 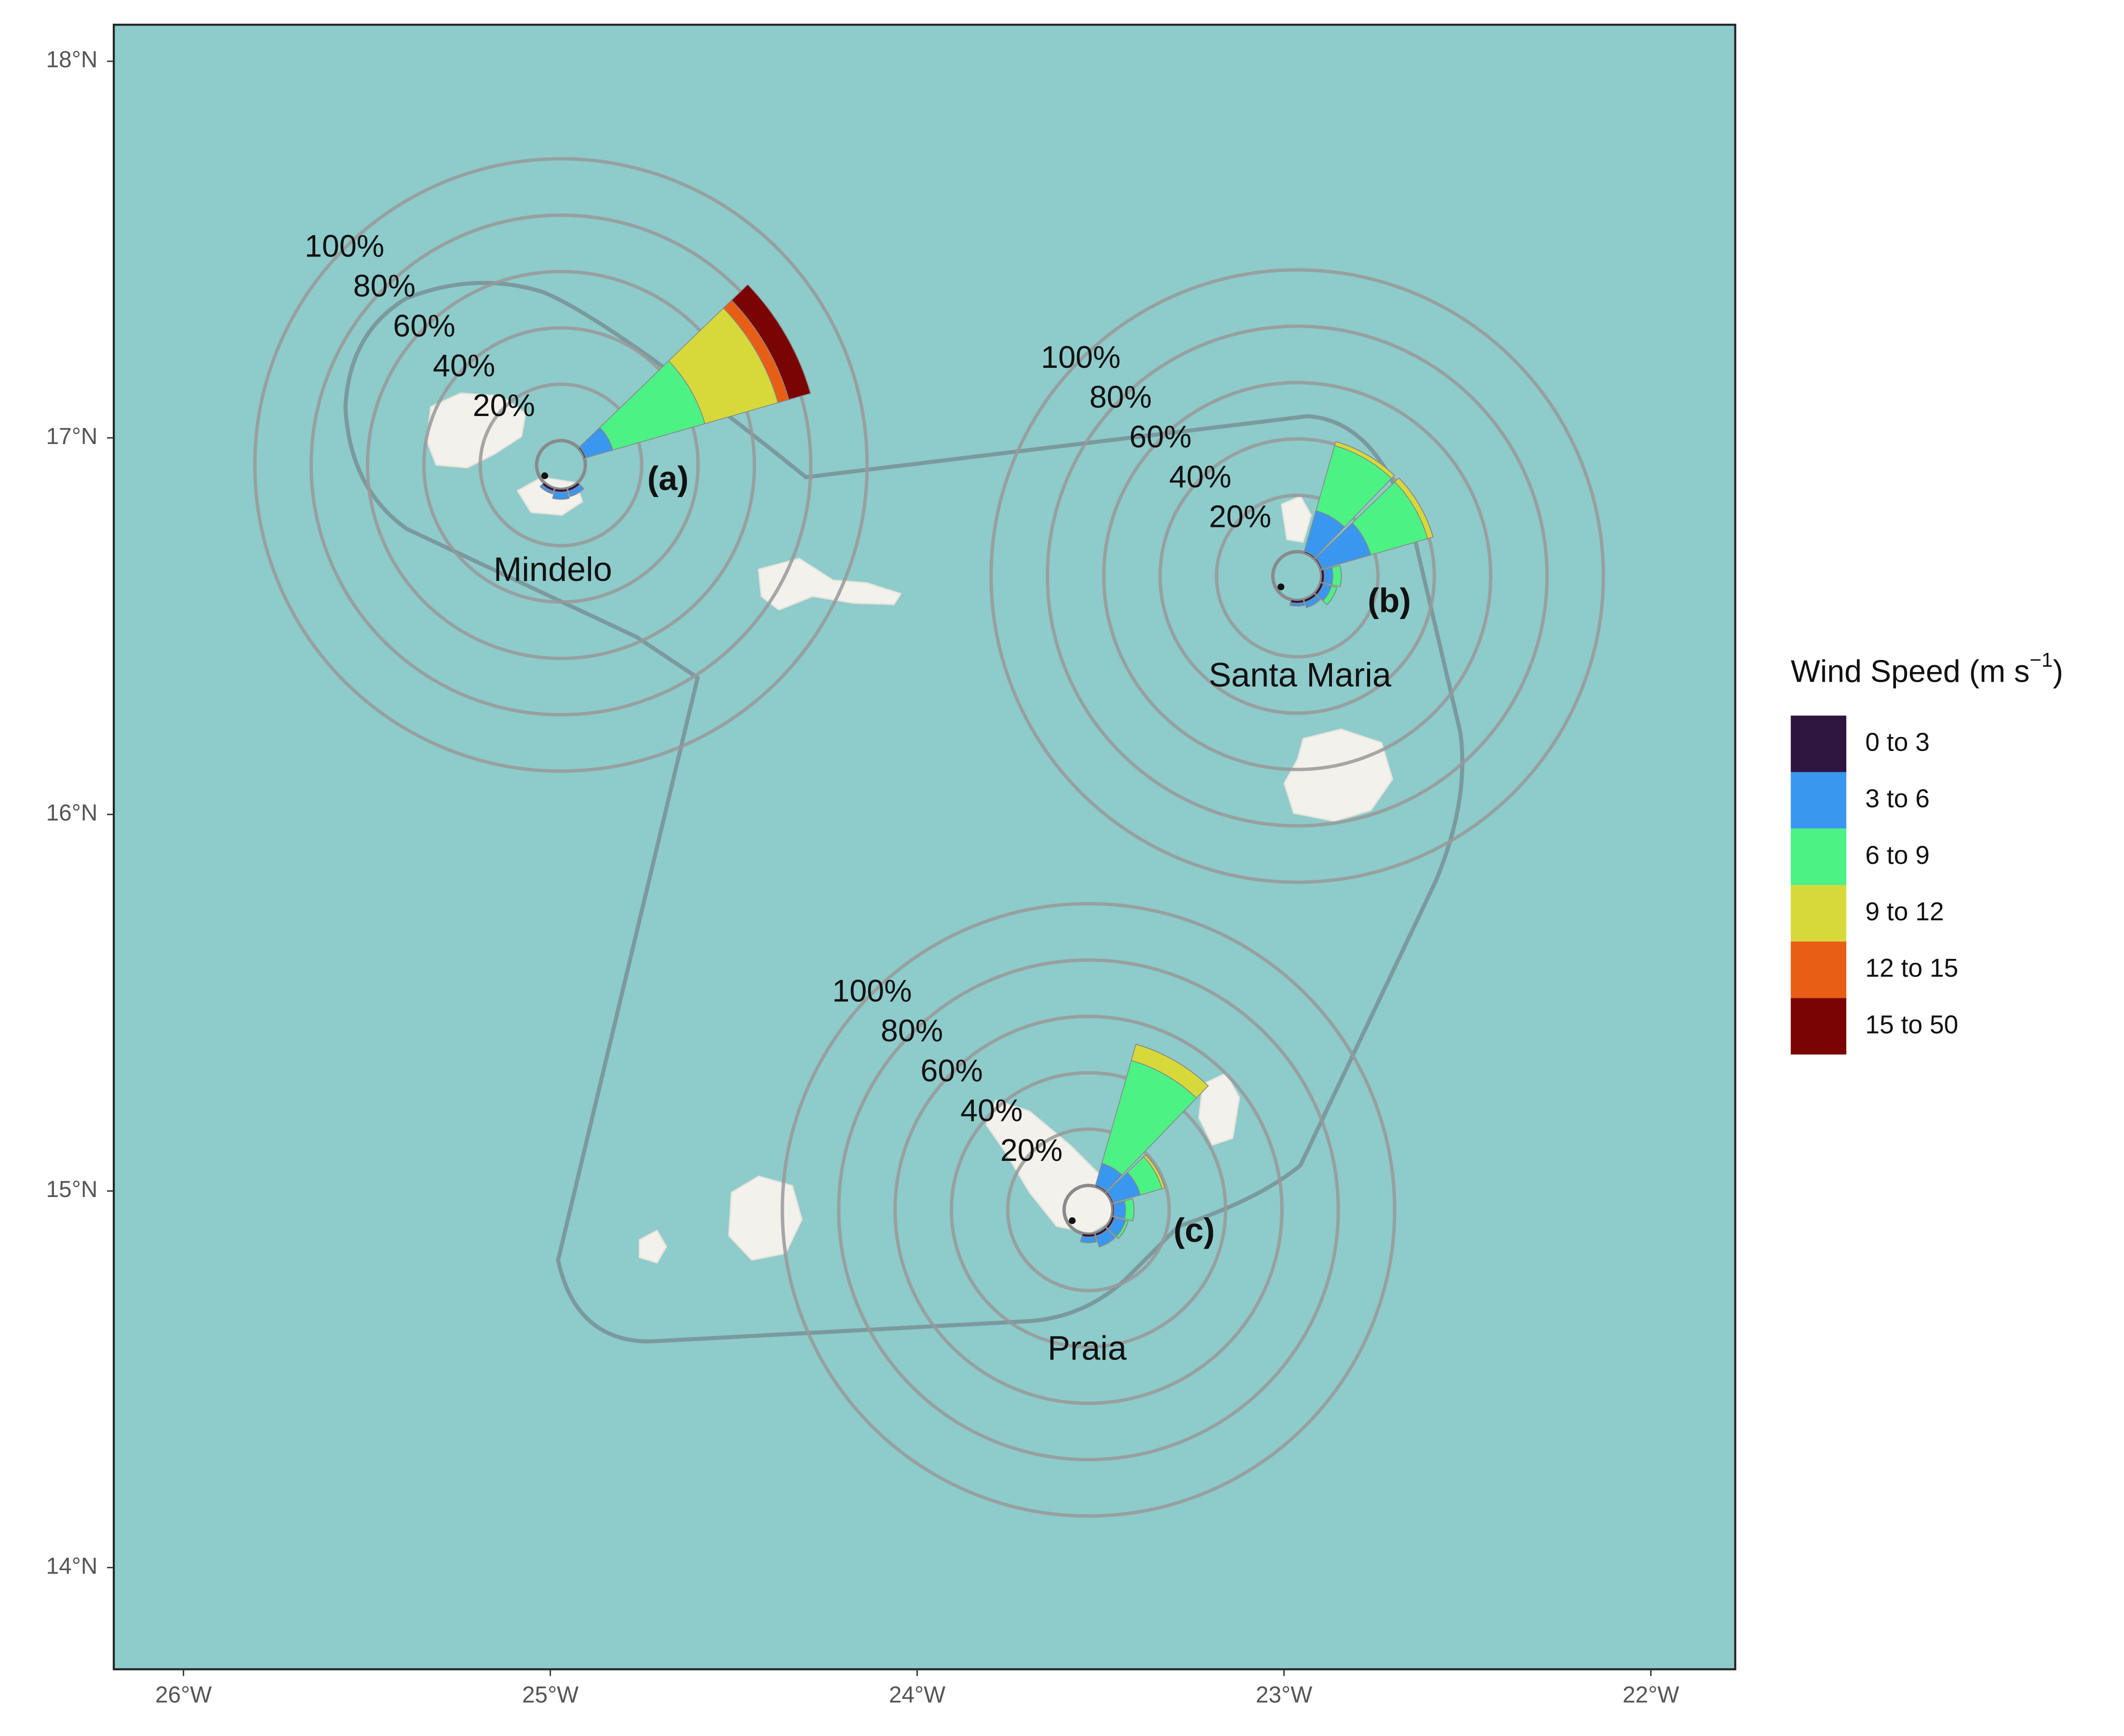 What do you see at coordinates (1300, 675) in the screenshot?
I see `station-name: Santa Maria` at bounding box center [1300, 675].